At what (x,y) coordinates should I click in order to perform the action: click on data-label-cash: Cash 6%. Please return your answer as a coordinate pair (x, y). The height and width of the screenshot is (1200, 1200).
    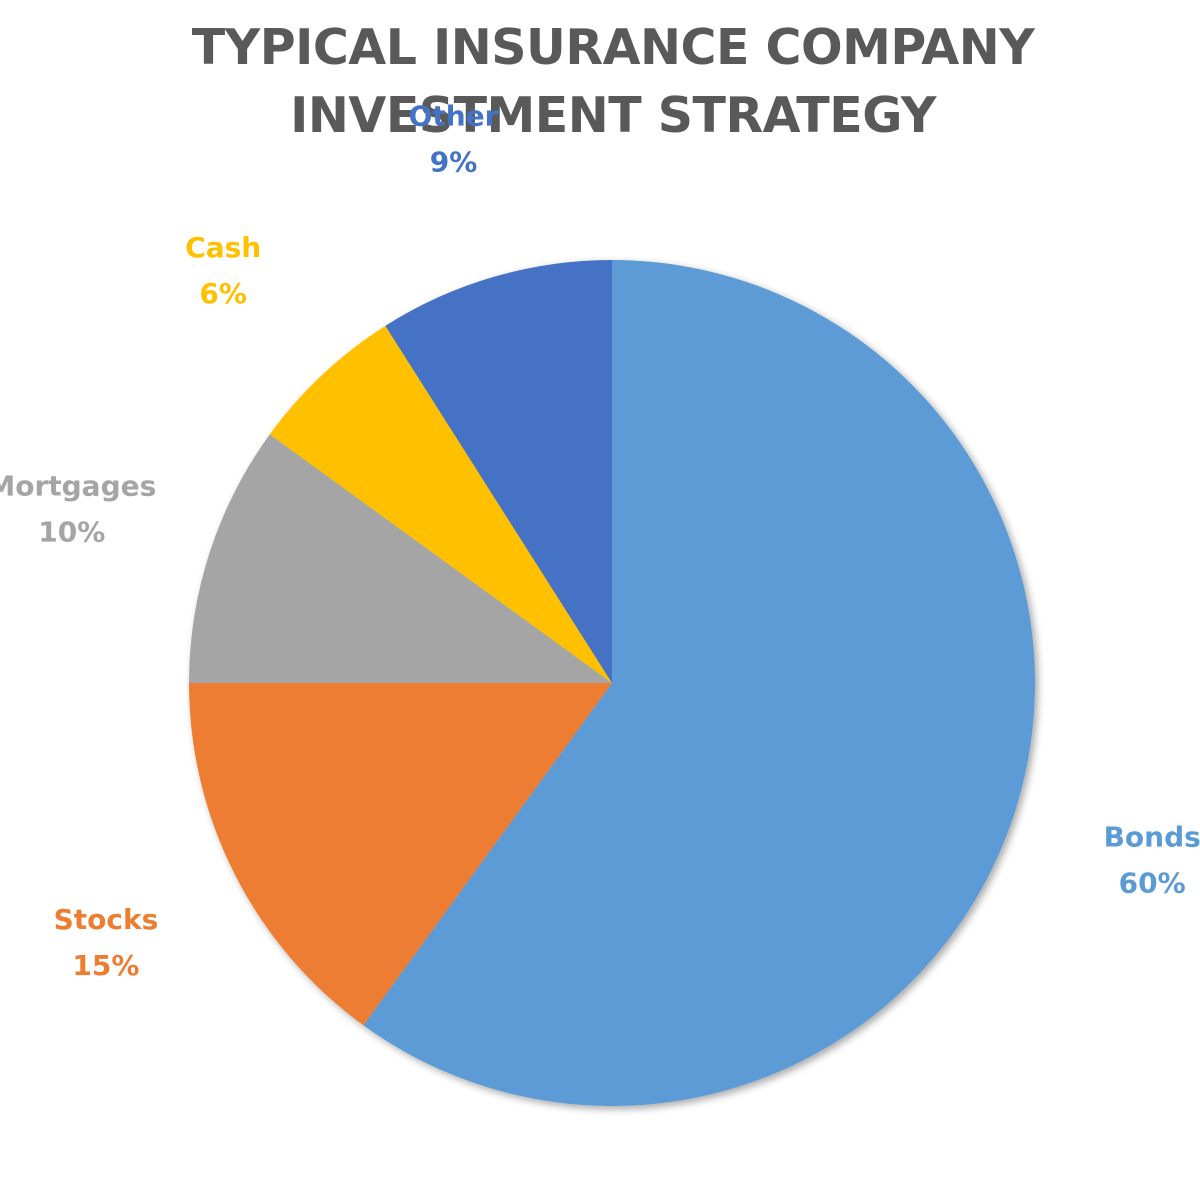
    Looking at the image, I should click on (223, 270).